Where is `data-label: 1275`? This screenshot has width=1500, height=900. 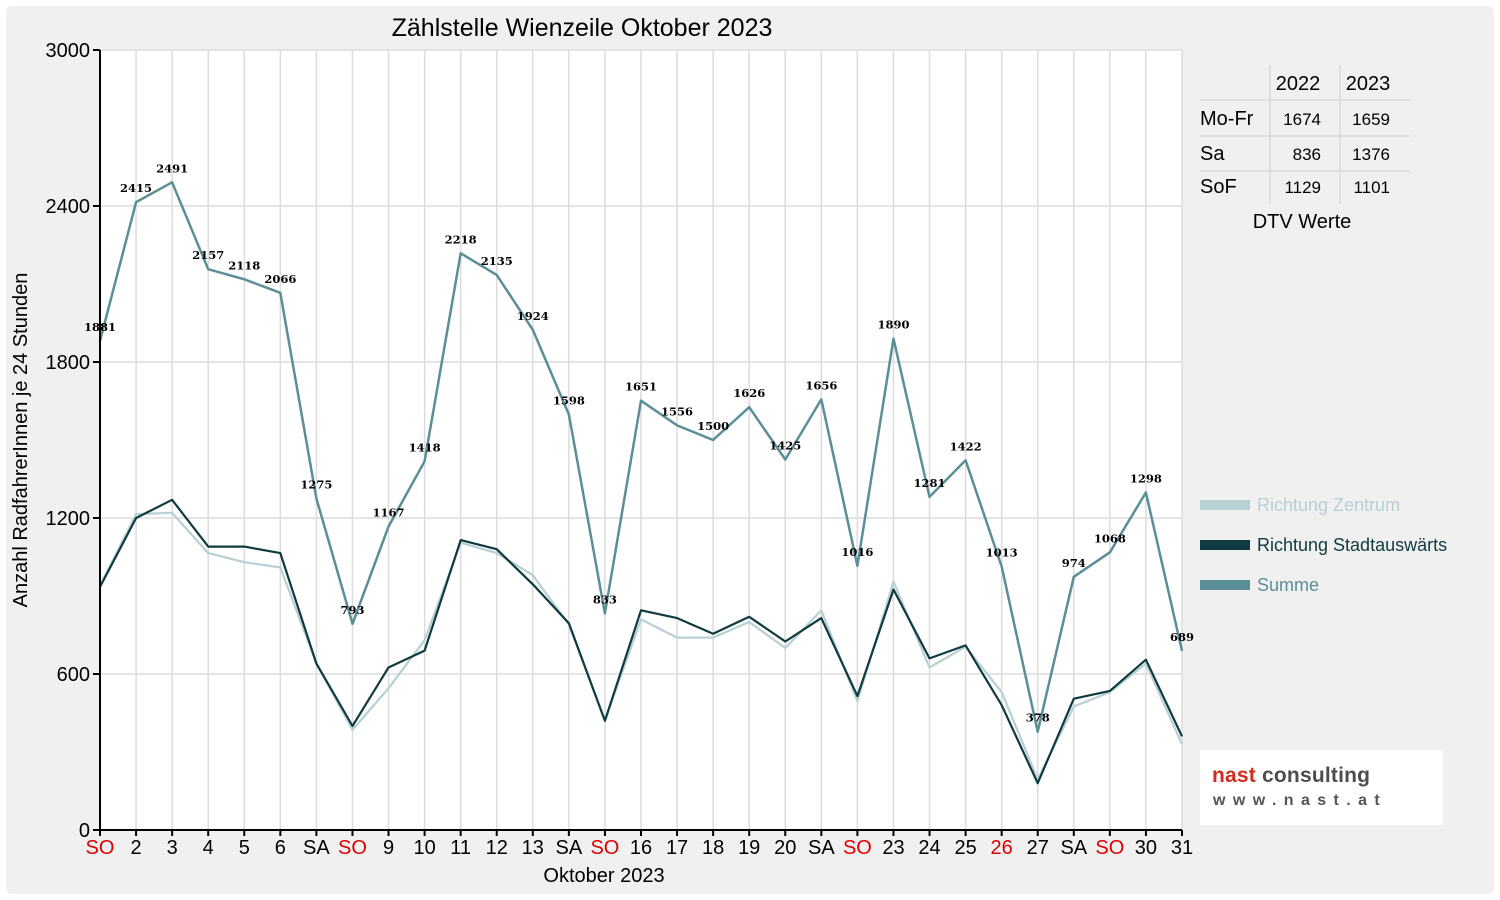
data-label: 1275 is located at coordinates (316, 485).